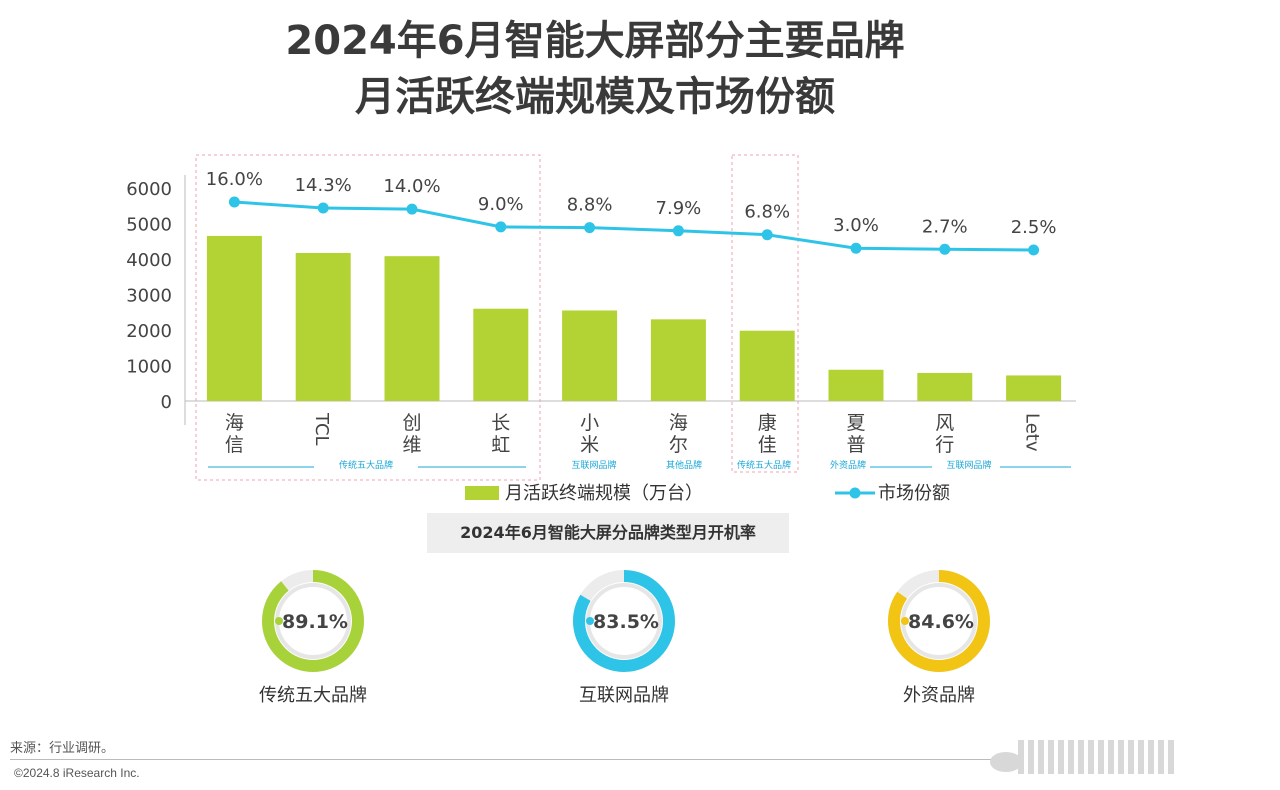 Image resolution: width=1280 pixels, height=790 pixels. Describe the element at coordinates (323, 185) in the screenshot. I see `market-share-label: 14.3%` at that location.